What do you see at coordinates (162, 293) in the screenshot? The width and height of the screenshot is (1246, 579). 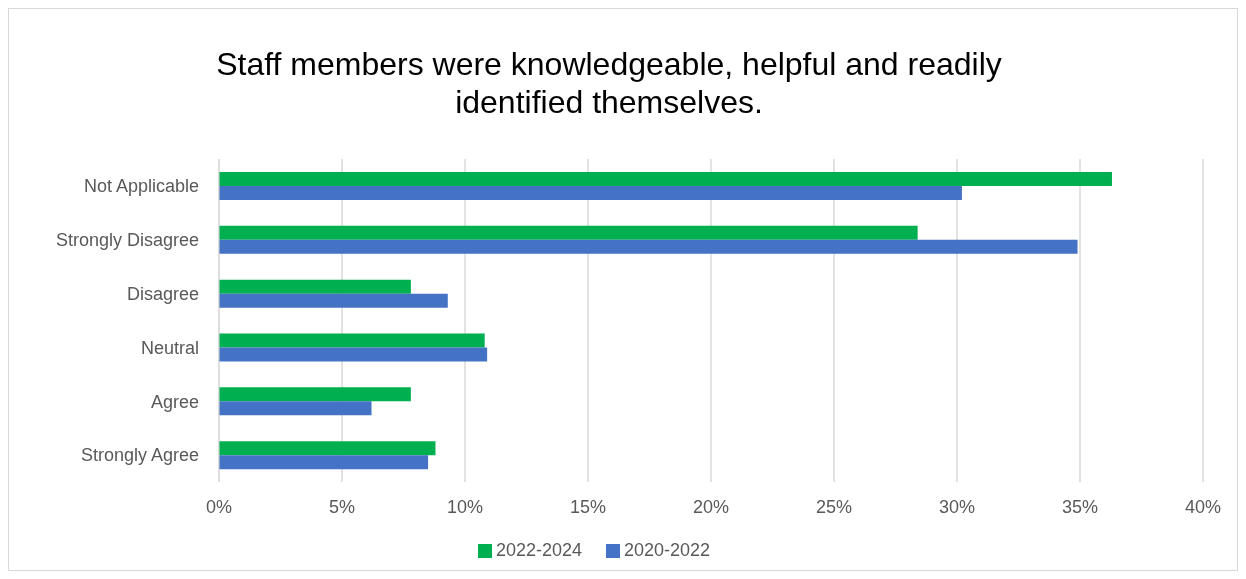 I see `y-tick-label: Disagree` at bounding box center [162, 293].